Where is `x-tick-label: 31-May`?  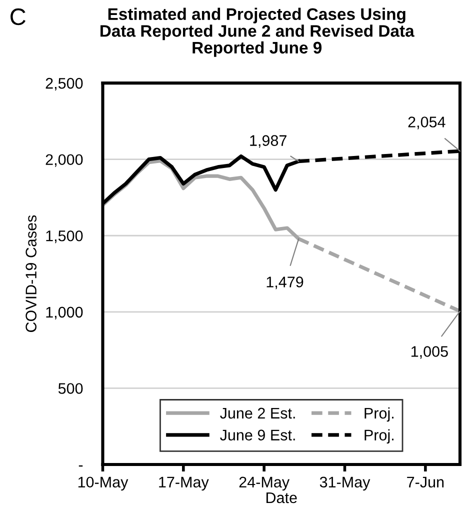 x-tick-label: 31-May is located at coordinates (345, 483).